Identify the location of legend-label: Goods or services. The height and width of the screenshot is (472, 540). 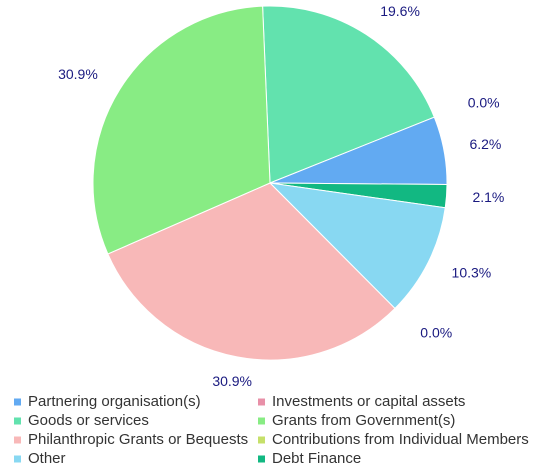
(88, 420).